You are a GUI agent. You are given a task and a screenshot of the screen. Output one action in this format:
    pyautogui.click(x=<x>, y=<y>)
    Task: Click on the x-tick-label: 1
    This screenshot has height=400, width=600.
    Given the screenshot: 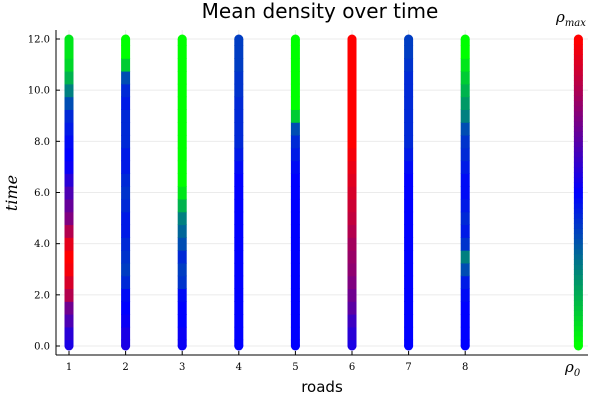 What is the action you would take?
    pyautogui.click(x=69, y=367)
    